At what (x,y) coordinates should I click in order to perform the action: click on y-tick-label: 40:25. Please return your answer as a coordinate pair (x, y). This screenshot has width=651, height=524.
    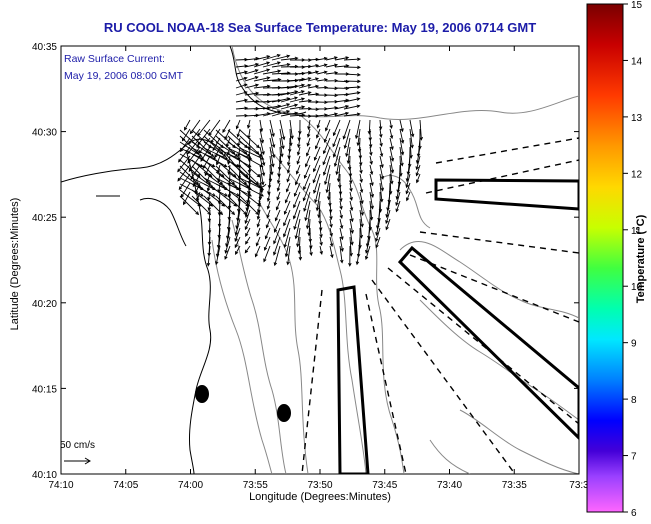
    Looking at the image, I should click on (44, 218).